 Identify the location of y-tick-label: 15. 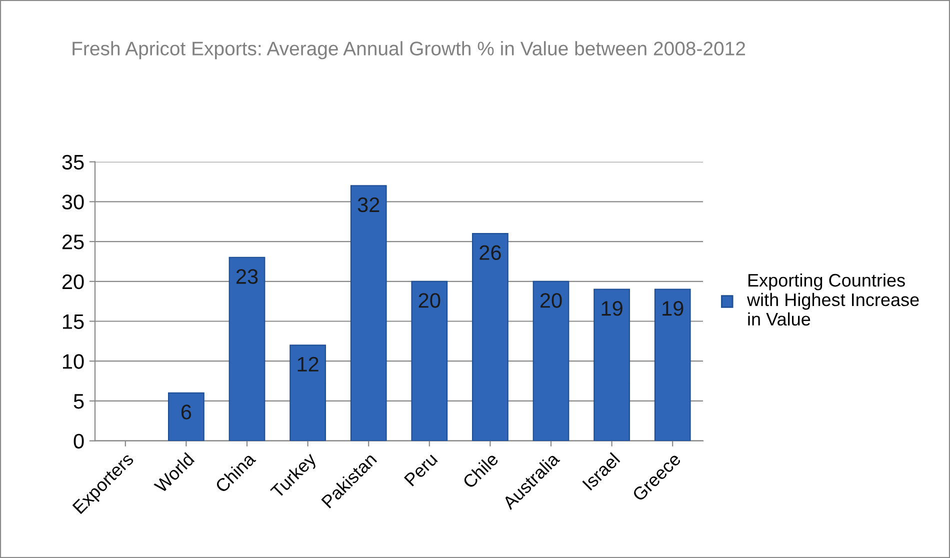
(73, 321).